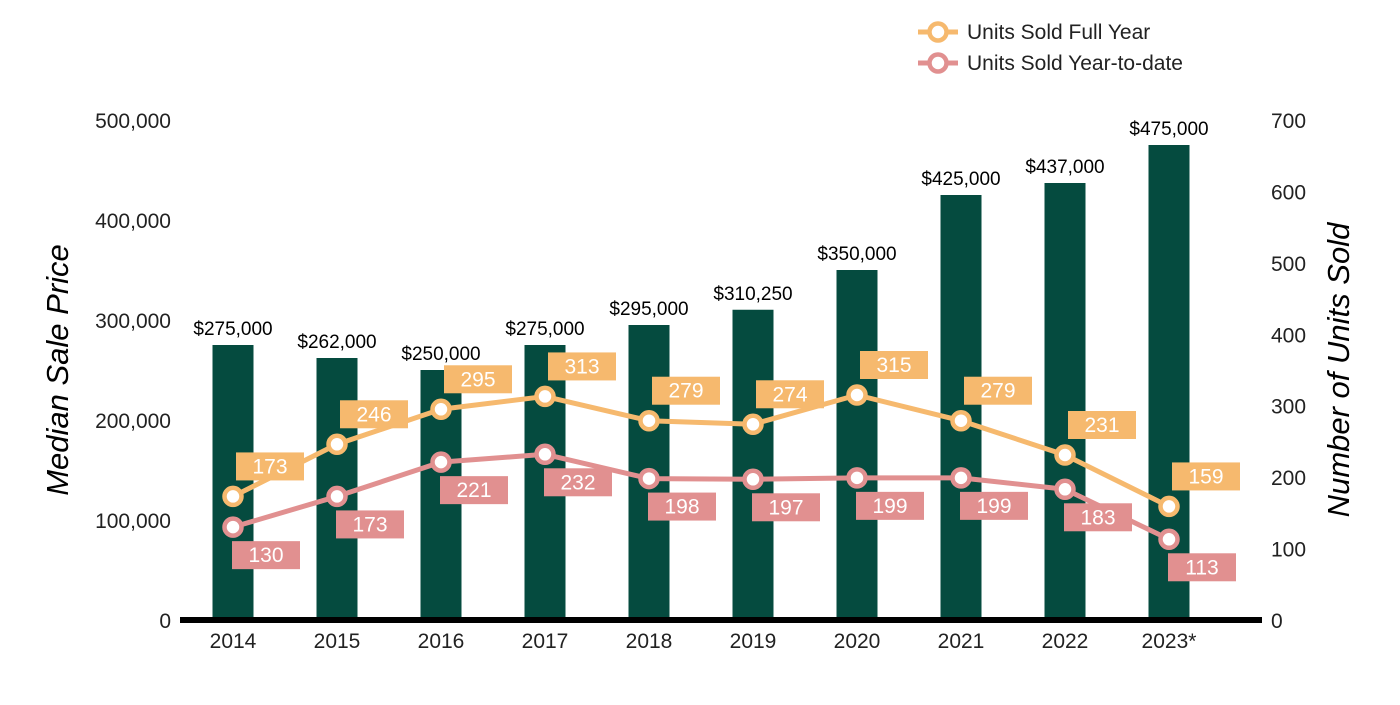 The width and height of the screenshot is (1400, 705). I want to click on full-year-value-label: 231, so click(1101, 425).